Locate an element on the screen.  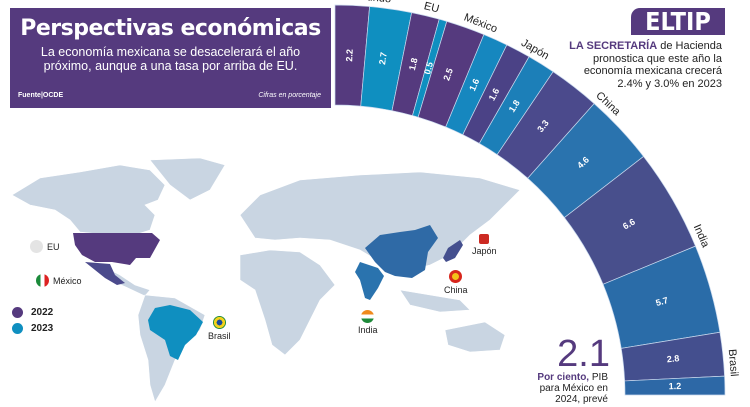
china-flag-icon is located at coordinates (456, 276).